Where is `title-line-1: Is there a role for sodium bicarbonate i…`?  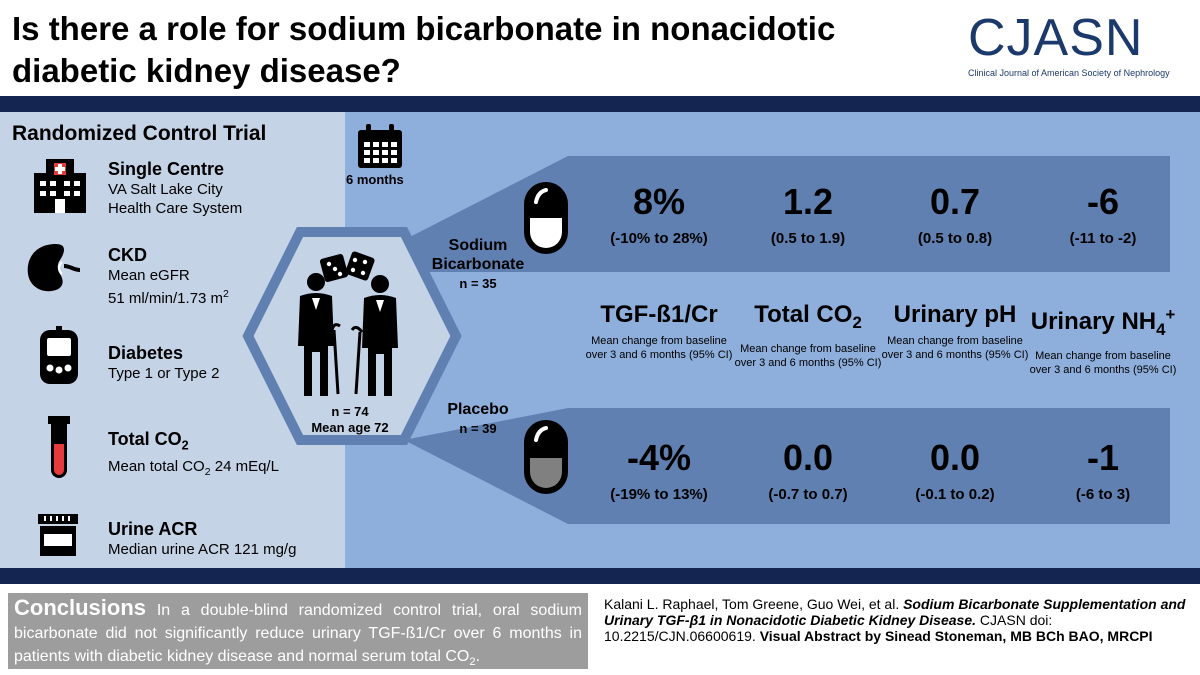 title-line-1: Is there a role for sodium bicarbonate i… is located at coordinates (424, 28).